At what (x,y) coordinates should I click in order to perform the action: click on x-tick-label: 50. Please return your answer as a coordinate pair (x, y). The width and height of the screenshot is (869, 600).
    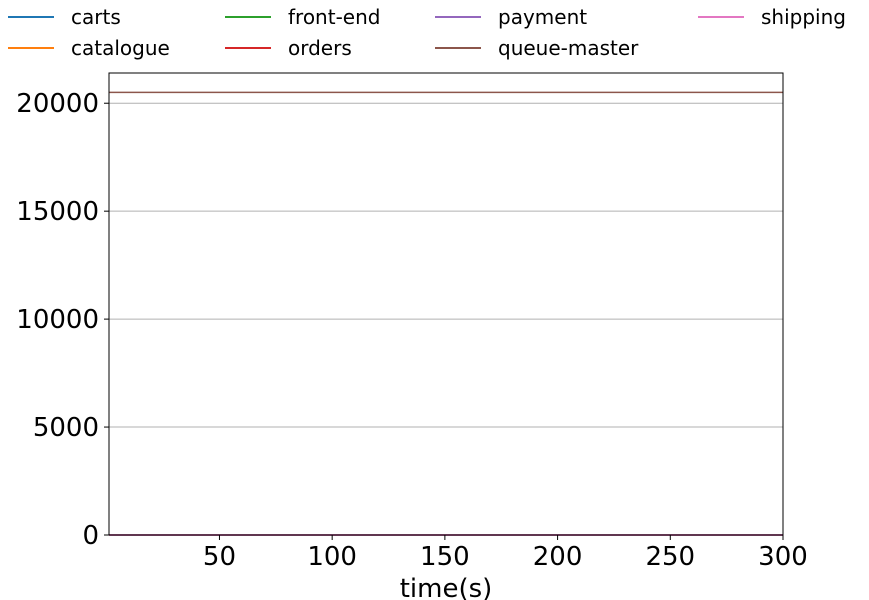
    Looking at the image, I should click on (219, 557).